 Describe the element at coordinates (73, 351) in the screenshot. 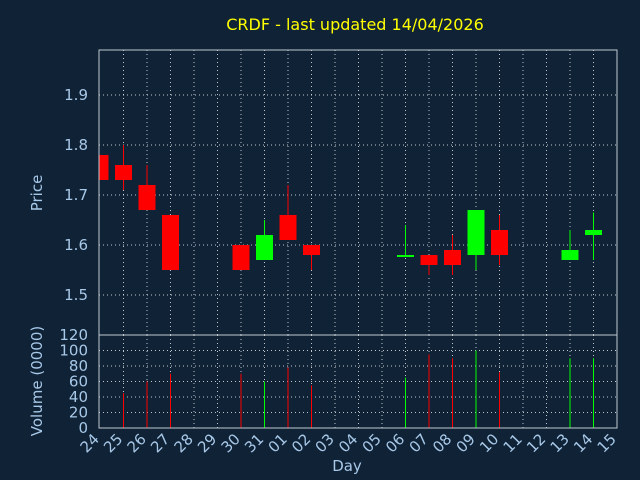

I see `volume-tick-label: 100` at that location.